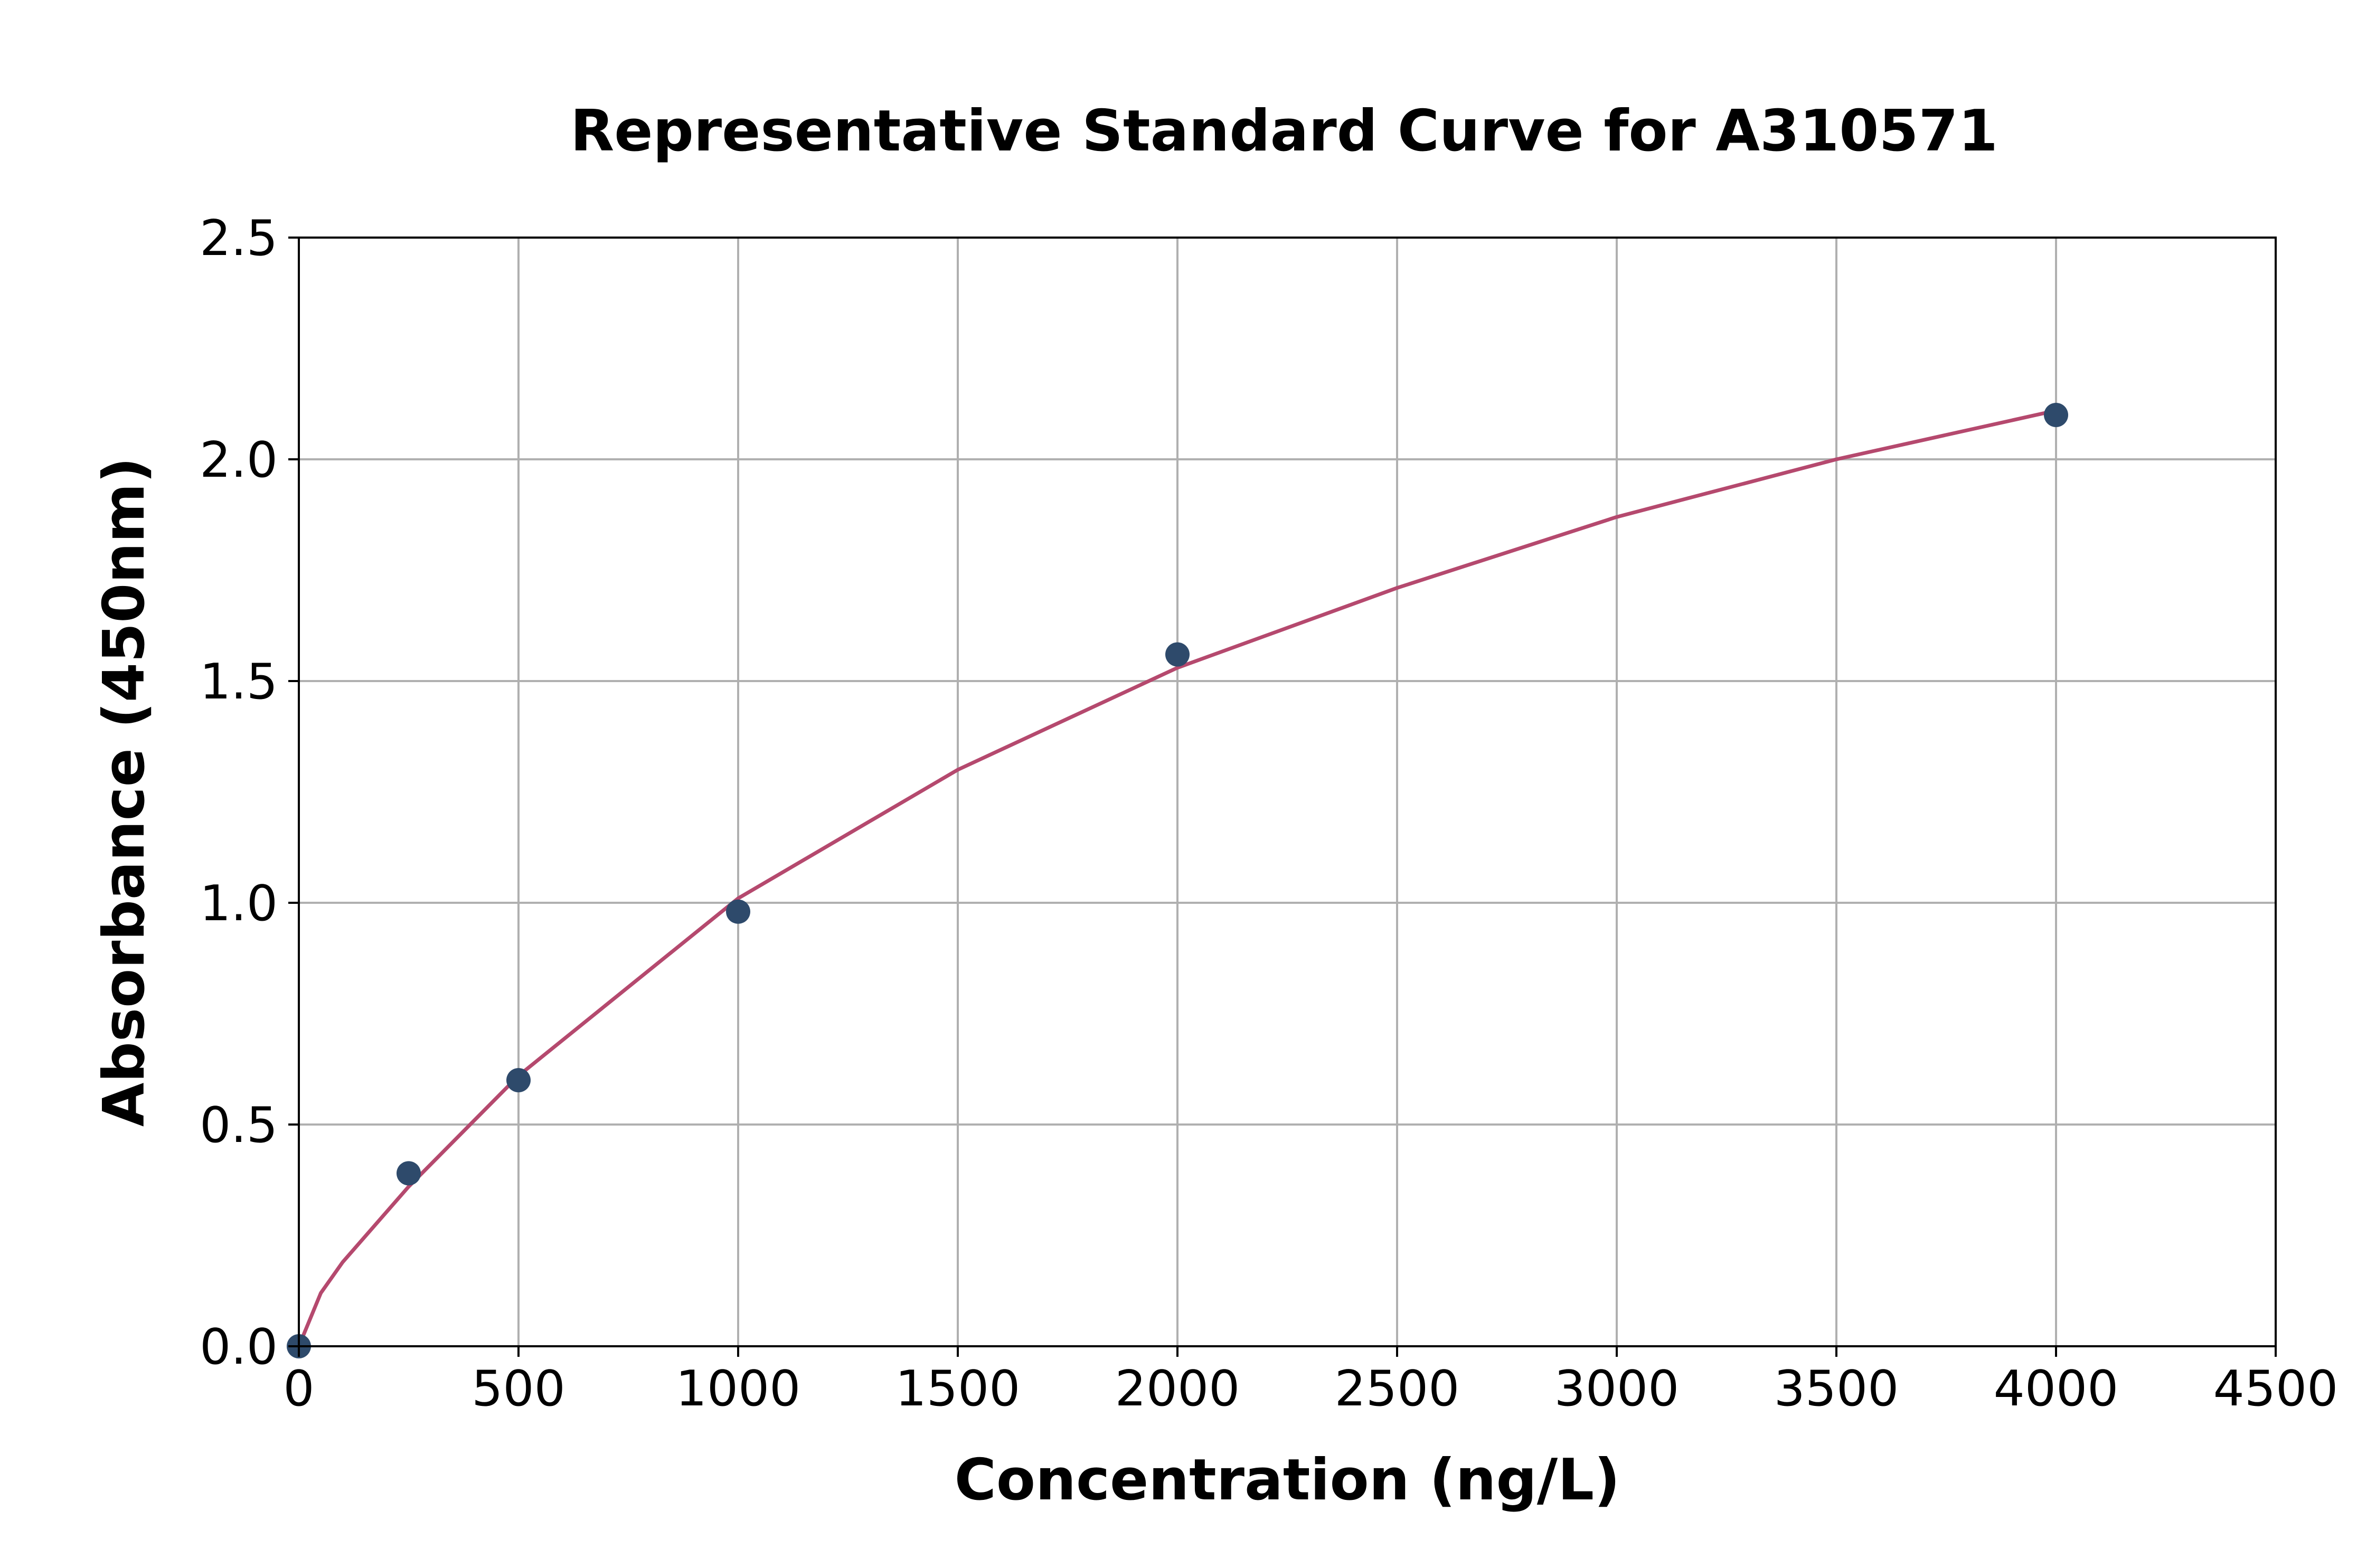 The image size is (2376, 1568). I want to click on y-tick-label: 2.5, so click(239, 238).